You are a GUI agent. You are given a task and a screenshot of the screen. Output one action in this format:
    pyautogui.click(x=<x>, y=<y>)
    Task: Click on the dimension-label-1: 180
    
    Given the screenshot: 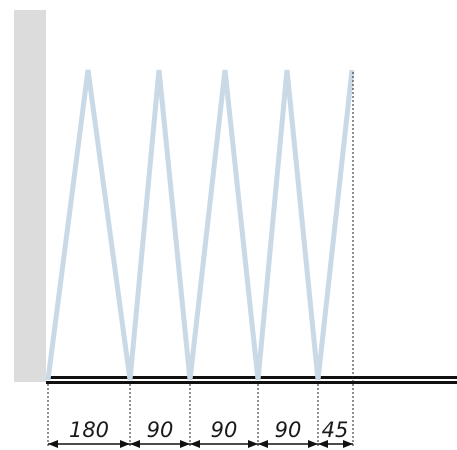 What is the action you would take?
    pyautogui.click(x=89, y=430)
    